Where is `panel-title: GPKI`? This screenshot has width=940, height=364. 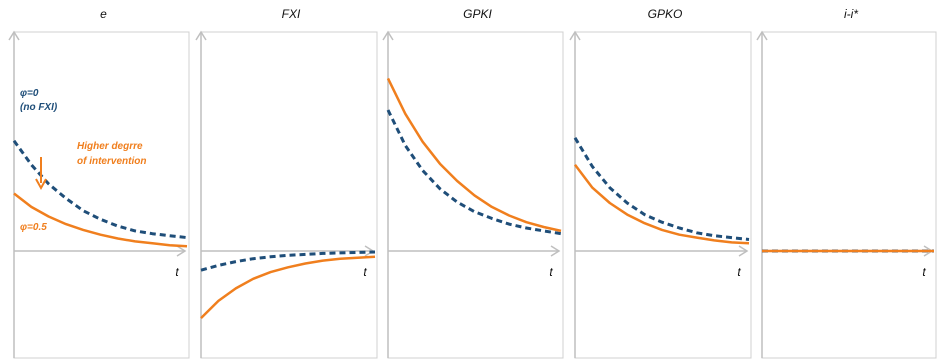 panel-title: GPKI is located at coordinates (477, 14).